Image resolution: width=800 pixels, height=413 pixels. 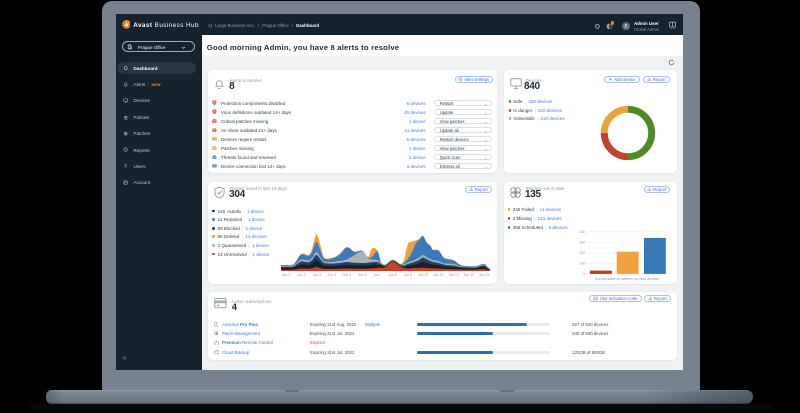 I want to click on svg-text: Jun 2, so click(x=301, y=274).